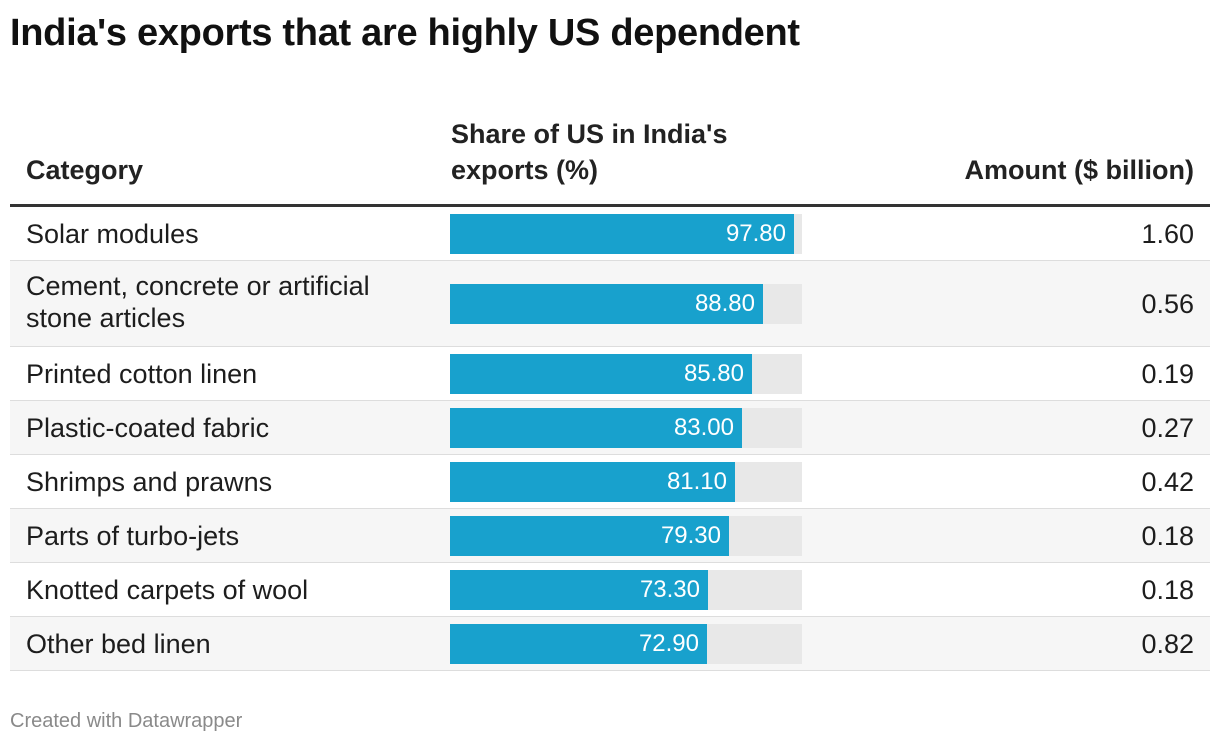 This screenshot has width=1220, height=746. Describe the element at coordinates (1167, 234) in the screenshot. I see `amount-value: 1.60` at that location.